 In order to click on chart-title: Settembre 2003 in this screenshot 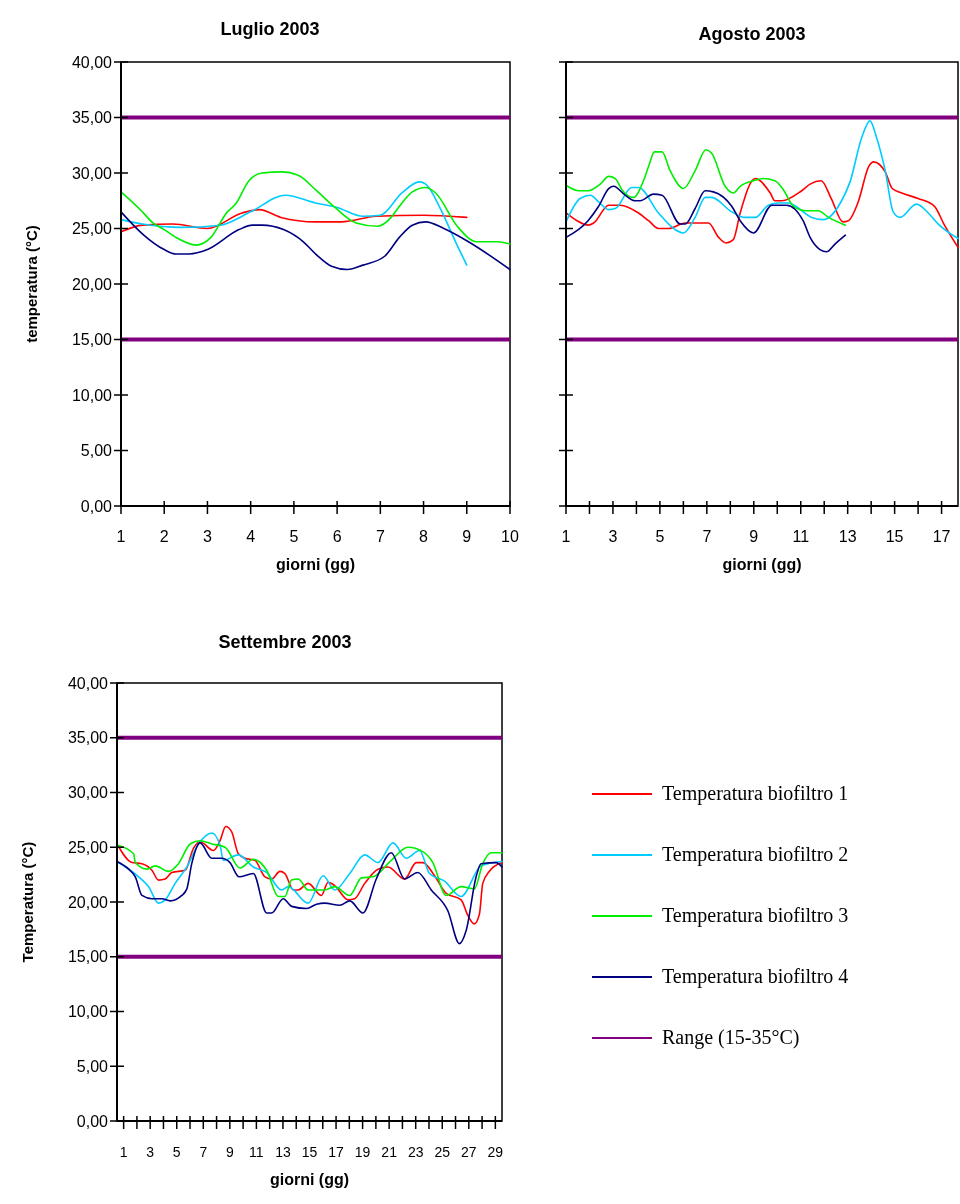, I will do `click(285, 642)`.